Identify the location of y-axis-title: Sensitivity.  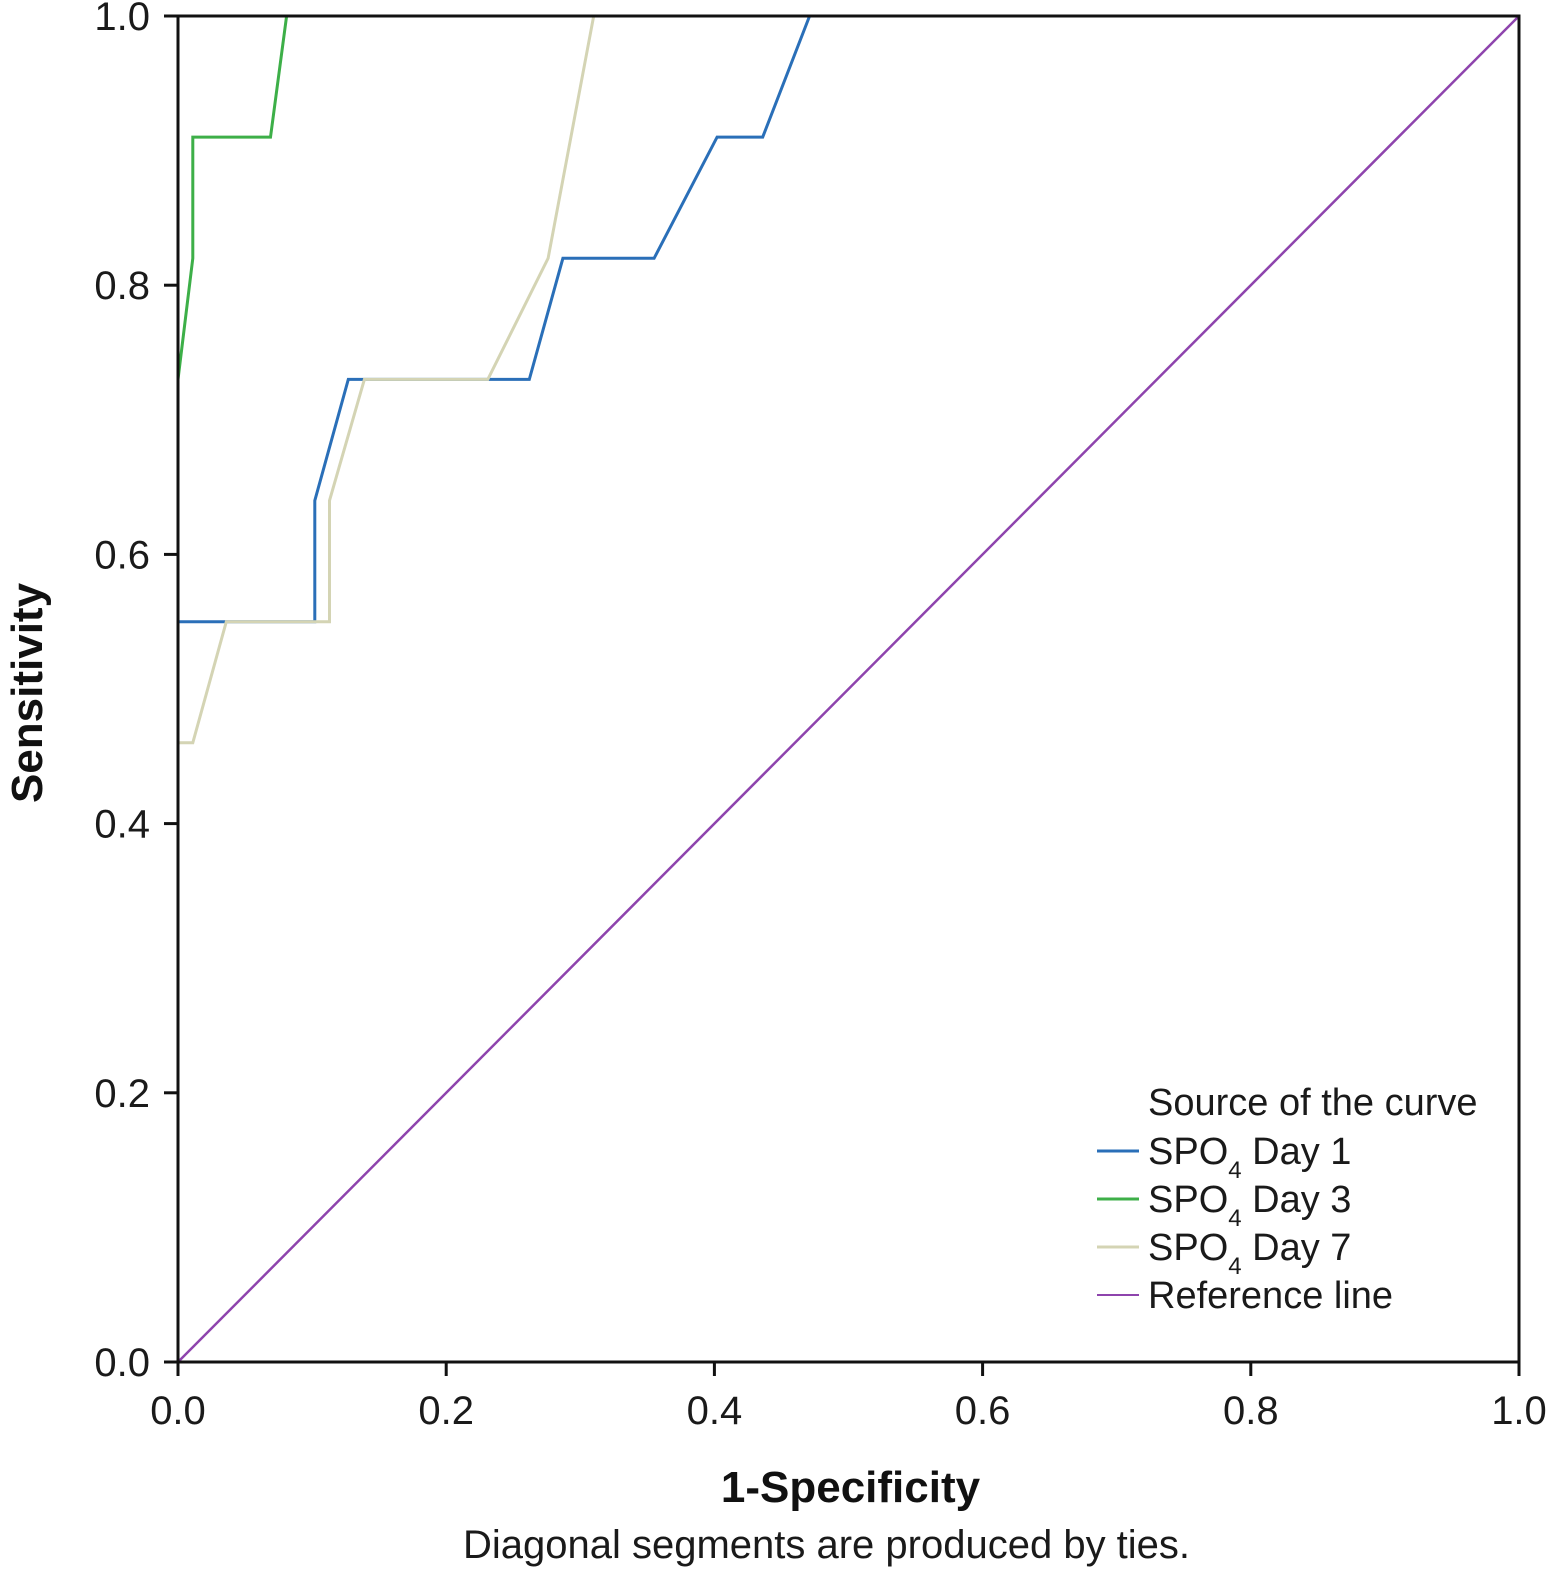
(27, 692).